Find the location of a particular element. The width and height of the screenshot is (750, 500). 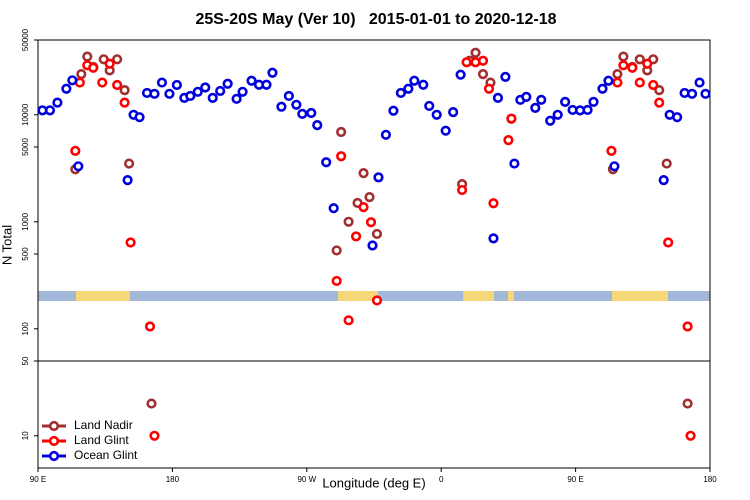

y-tick-label: 50 is located at coordinates (25, 360).